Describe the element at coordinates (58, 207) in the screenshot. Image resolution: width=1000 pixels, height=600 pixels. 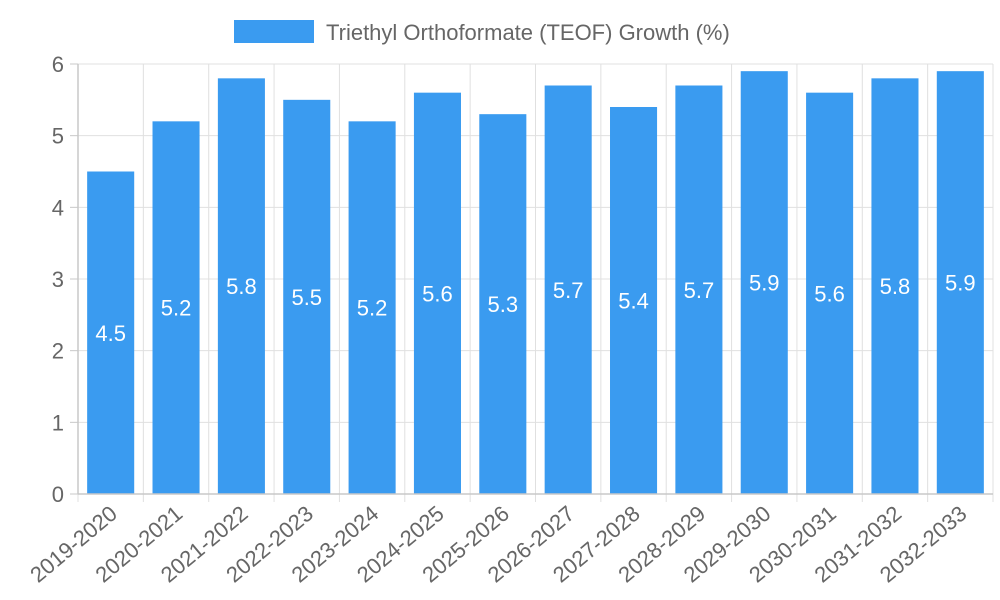
I see `y-tick-label: 4` at that location.